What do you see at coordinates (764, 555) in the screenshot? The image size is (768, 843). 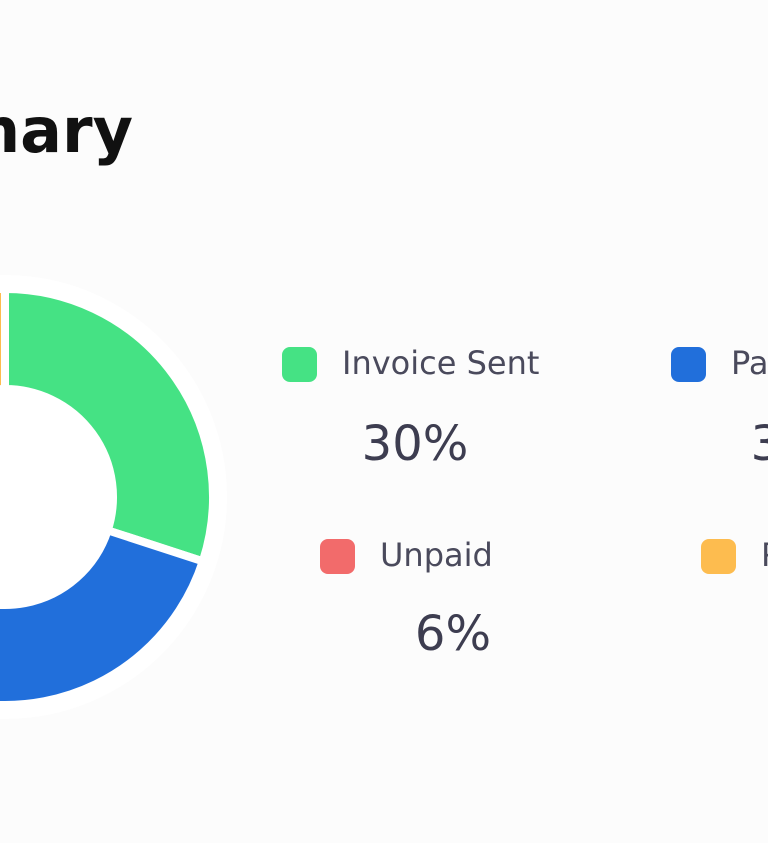 I see `legend-label: Pending` at bounding box center [764, 555].